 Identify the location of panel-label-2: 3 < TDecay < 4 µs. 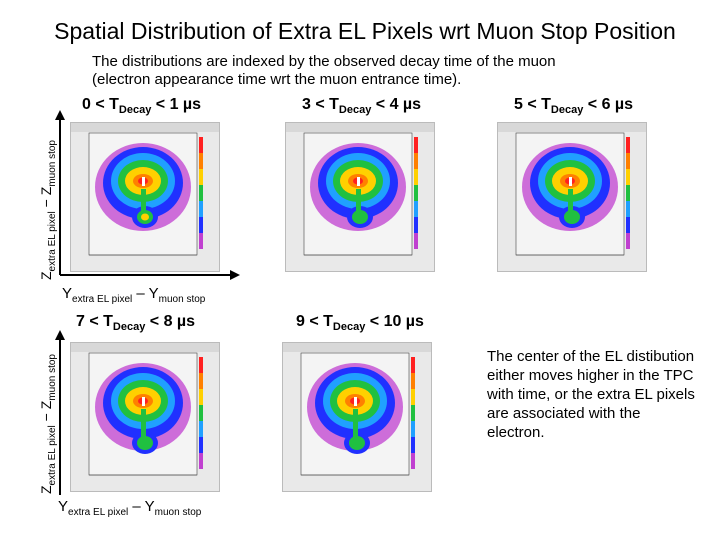
(362, 106).